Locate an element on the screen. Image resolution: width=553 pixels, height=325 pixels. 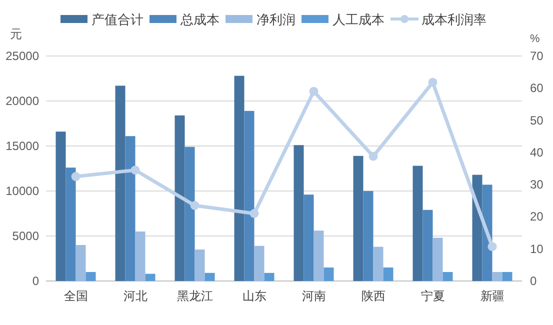
y-tick-label: 15000 is located at coordinates (23, 146).